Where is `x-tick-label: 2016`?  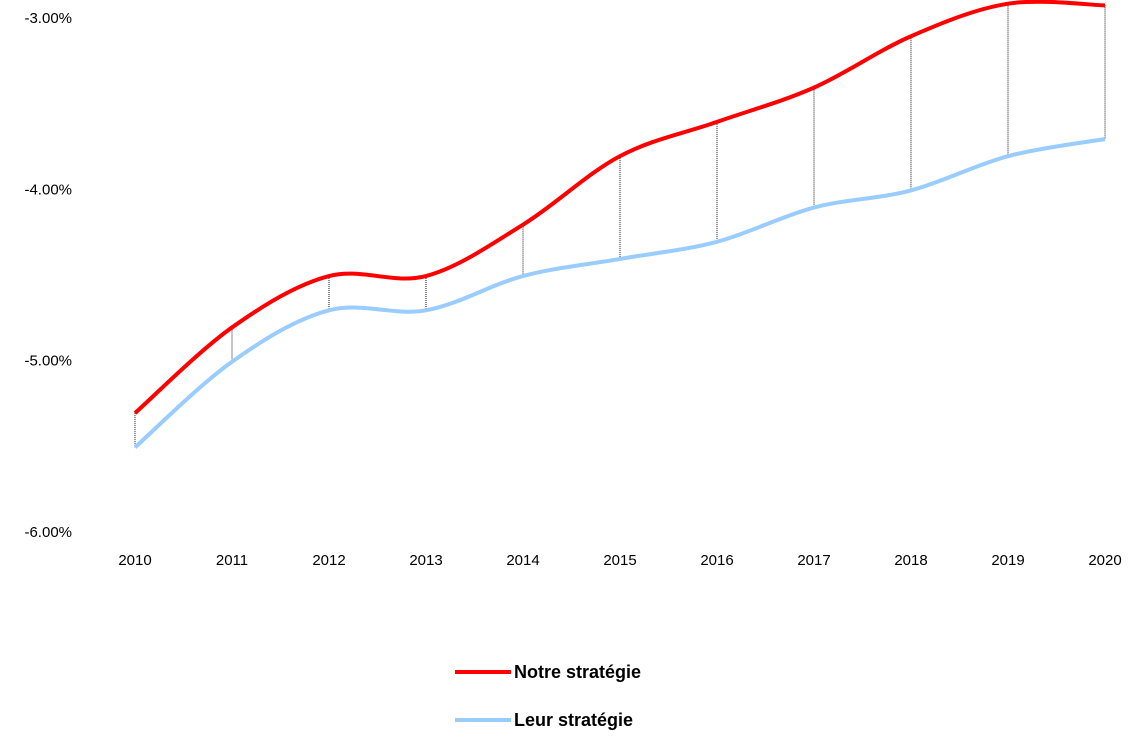
x-tick-label: 2016 is located at coordinates (716, 560).